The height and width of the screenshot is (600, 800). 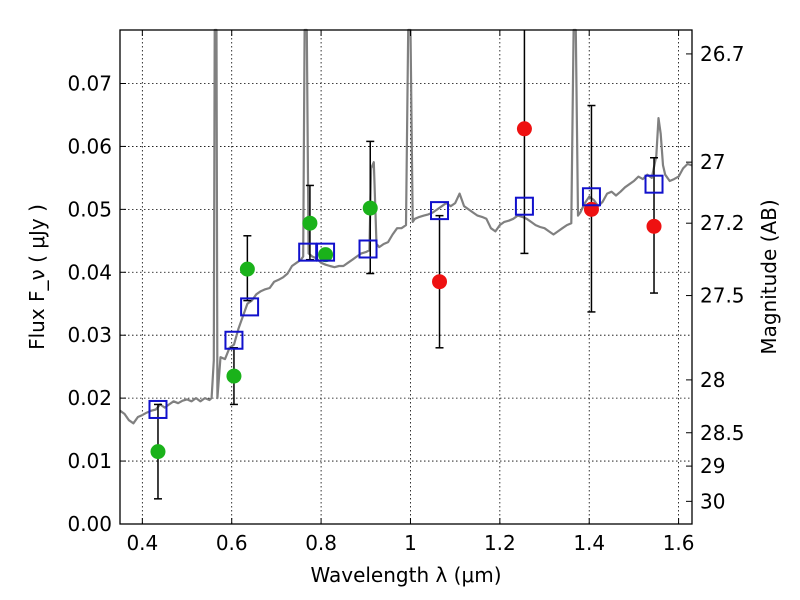 I want to click on right-tick-label: 27.2, so click(x=722, y=223).